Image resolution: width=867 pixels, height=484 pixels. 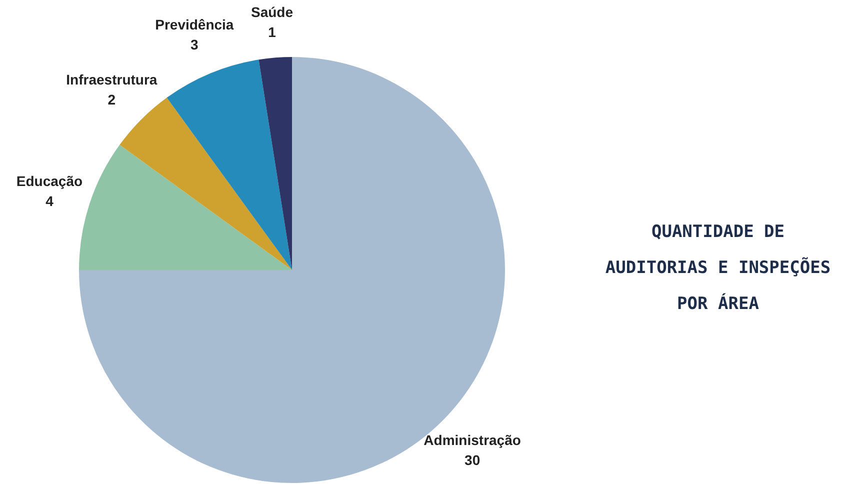 I want to click on slice-label: Infraestrutura, so click(x=112, y=80).